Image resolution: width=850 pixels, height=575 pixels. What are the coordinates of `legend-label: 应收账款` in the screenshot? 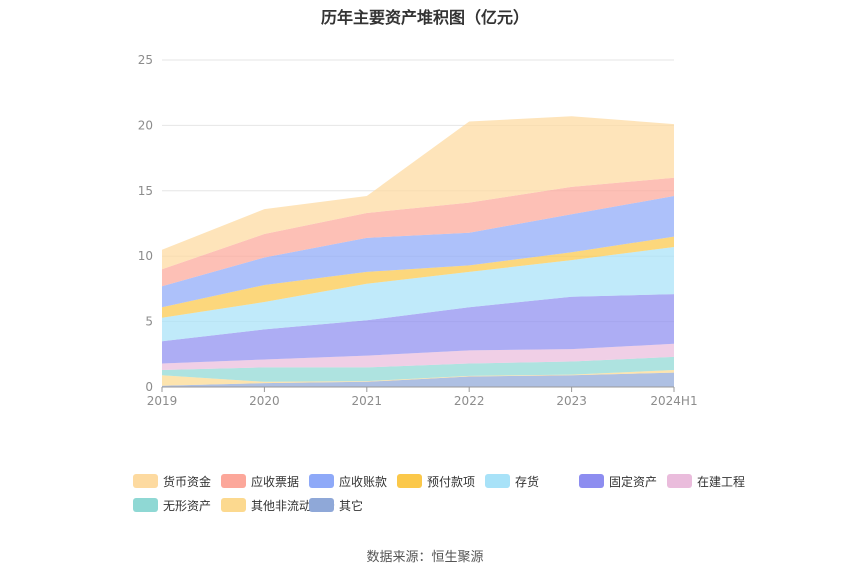 It's located at (363, 481).